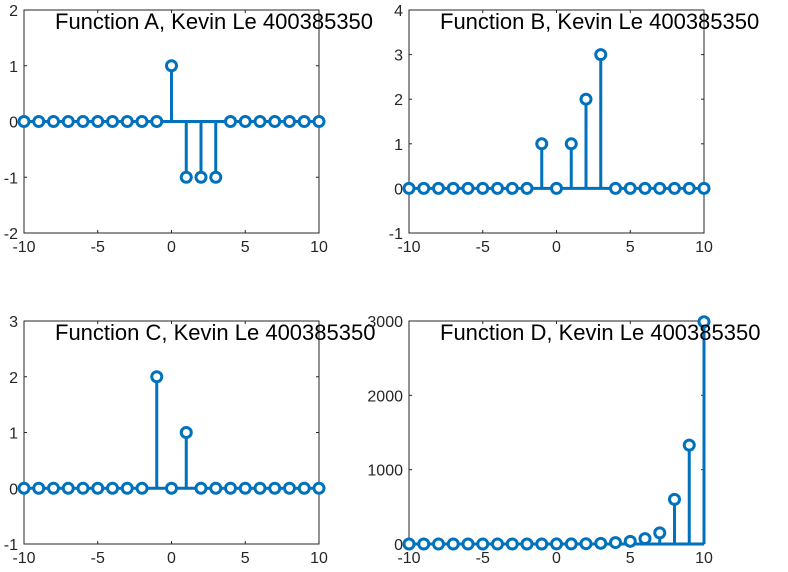 Image resolution: width=788 pixels, height=572 pixels. Describe the element at coordinates (398, 11) in the screenshot. I see `y-tick-label: 4` at that location.